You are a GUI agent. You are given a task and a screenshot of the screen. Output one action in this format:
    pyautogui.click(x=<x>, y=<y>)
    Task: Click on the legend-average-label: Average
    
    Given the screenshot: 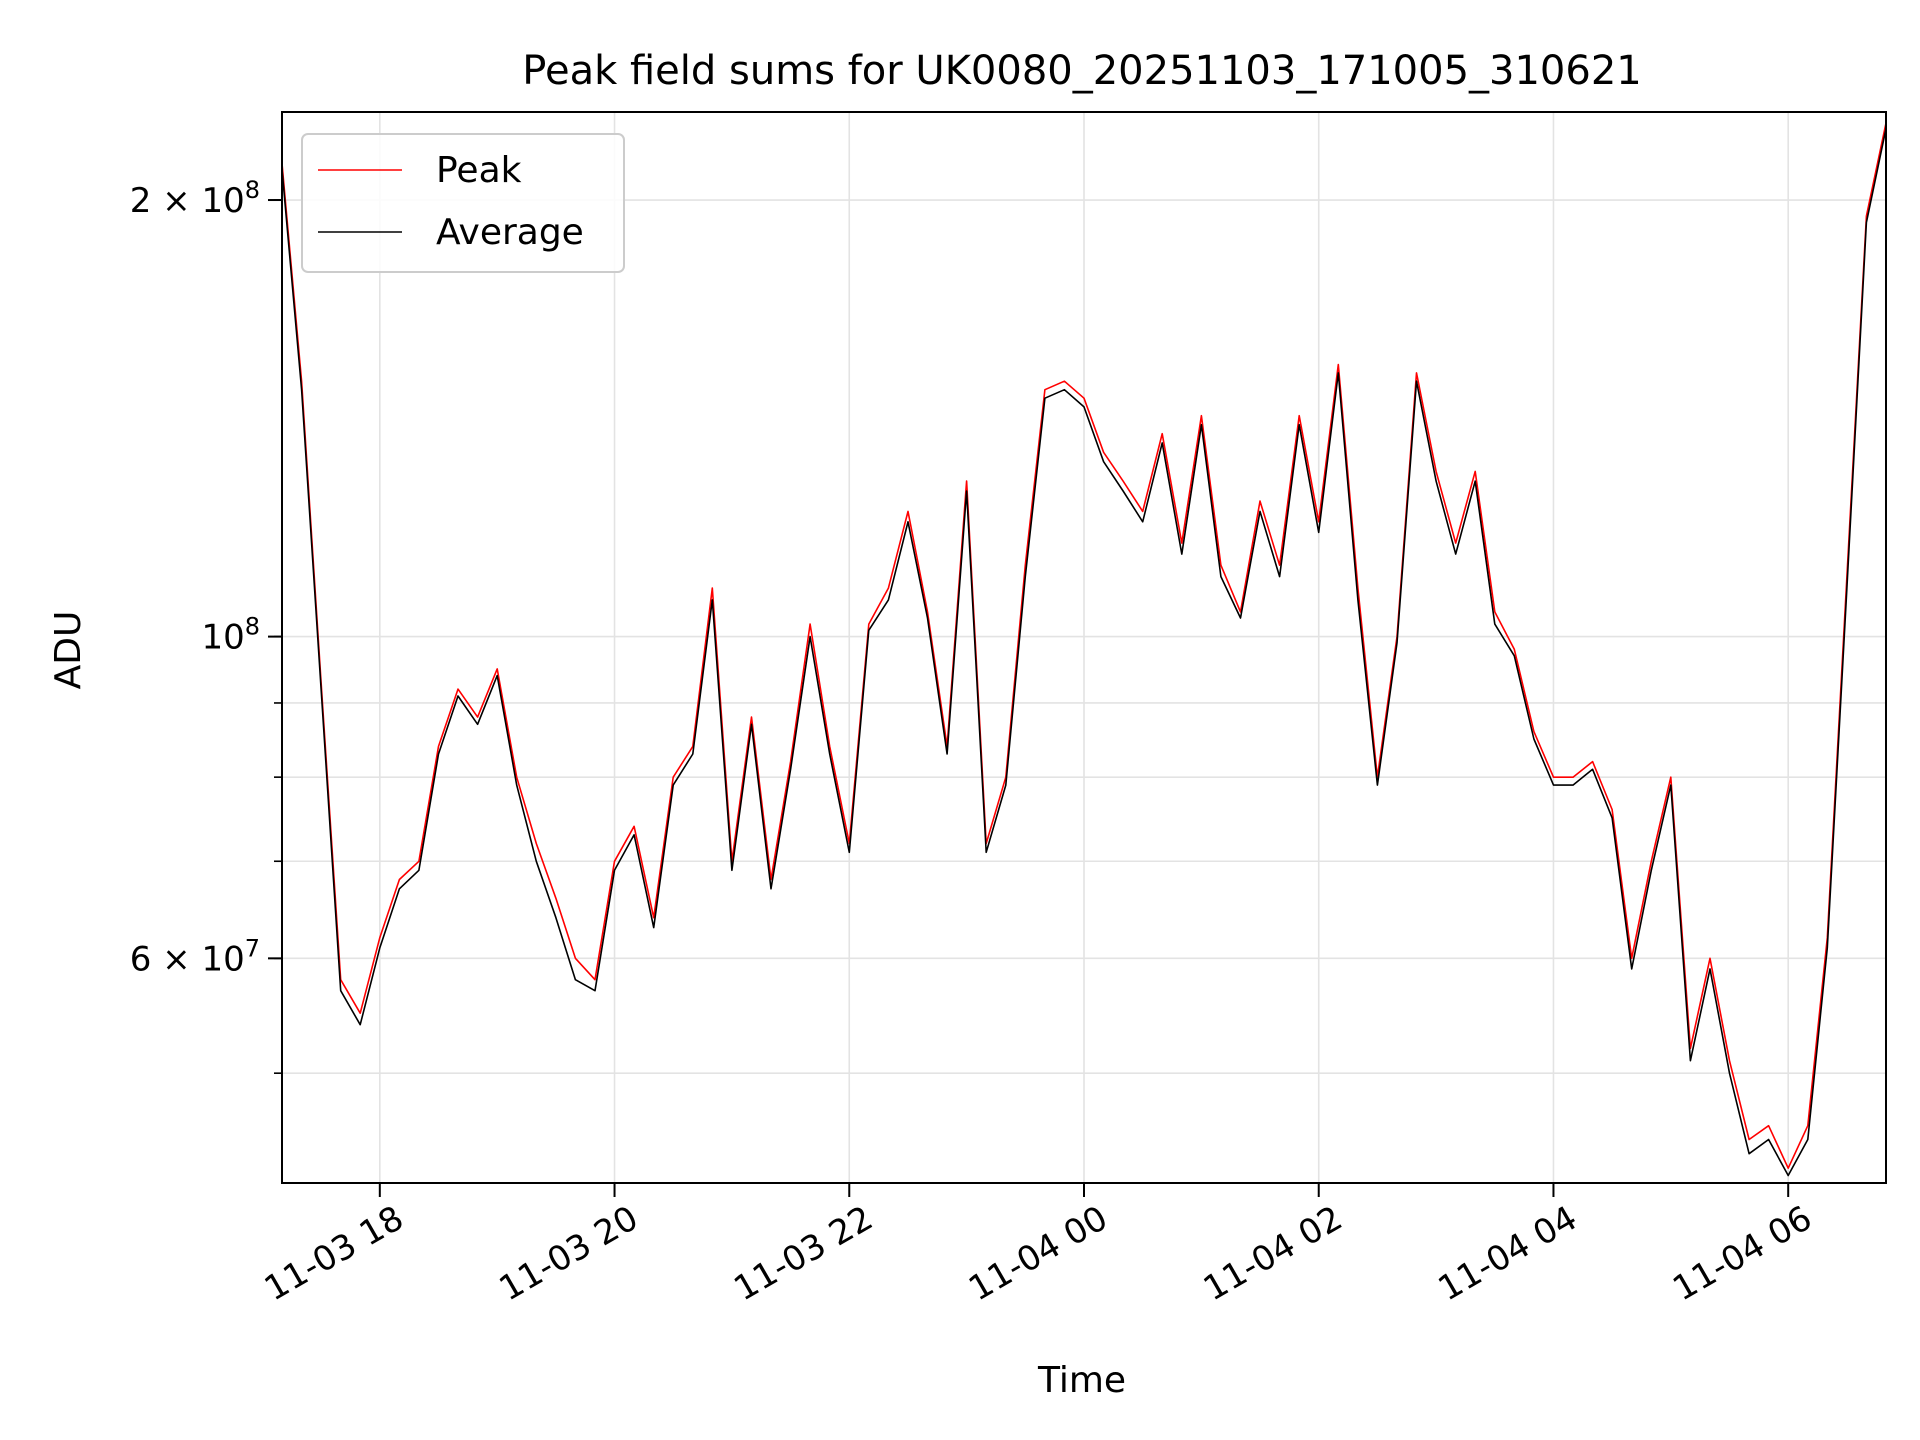 What is the action you would take?
    pyautogui.click(x=510, y=232)
    